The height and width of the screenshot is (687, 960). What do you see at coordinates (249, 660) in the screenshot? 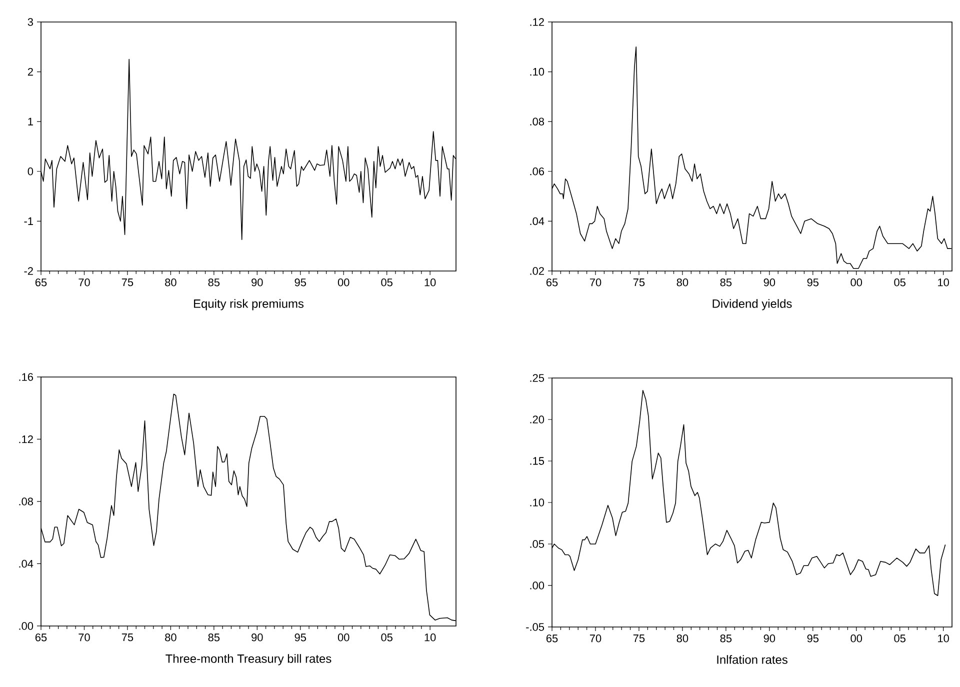
I see `x-axis-title: Three-month Treasury bill rates` at bounding box center [249, 660].